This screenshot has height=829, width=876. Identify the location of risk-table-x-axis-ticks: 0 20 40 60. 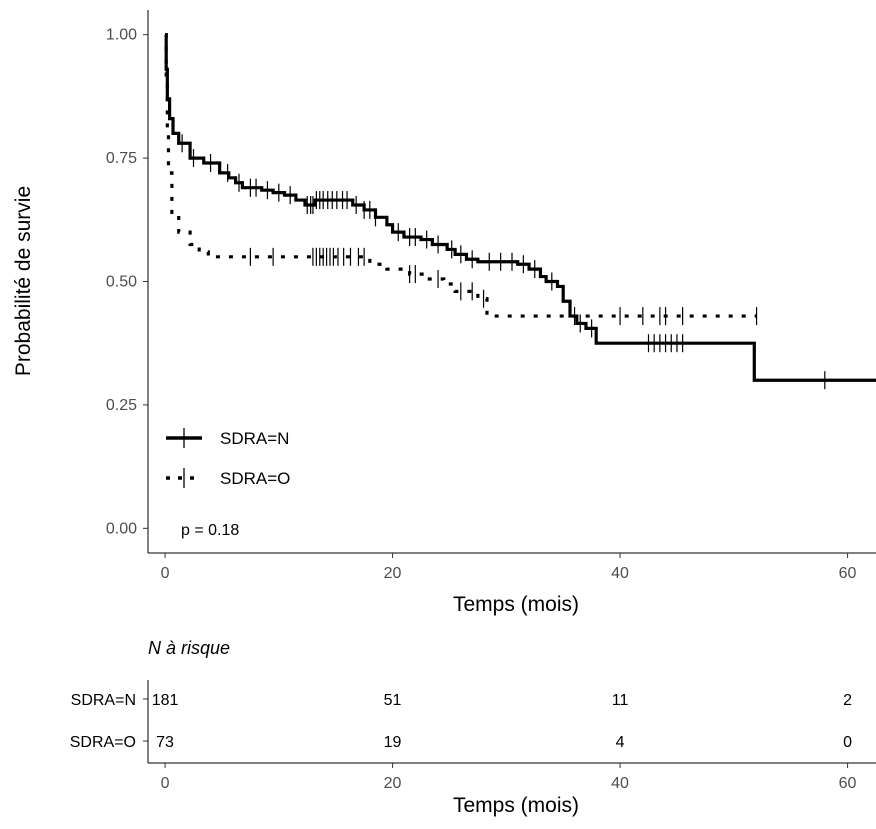
(509, 777).